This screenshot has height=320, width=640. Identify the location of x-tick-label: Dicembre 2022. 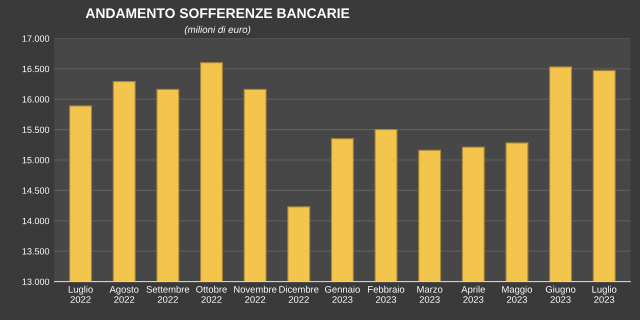
(299, 294).